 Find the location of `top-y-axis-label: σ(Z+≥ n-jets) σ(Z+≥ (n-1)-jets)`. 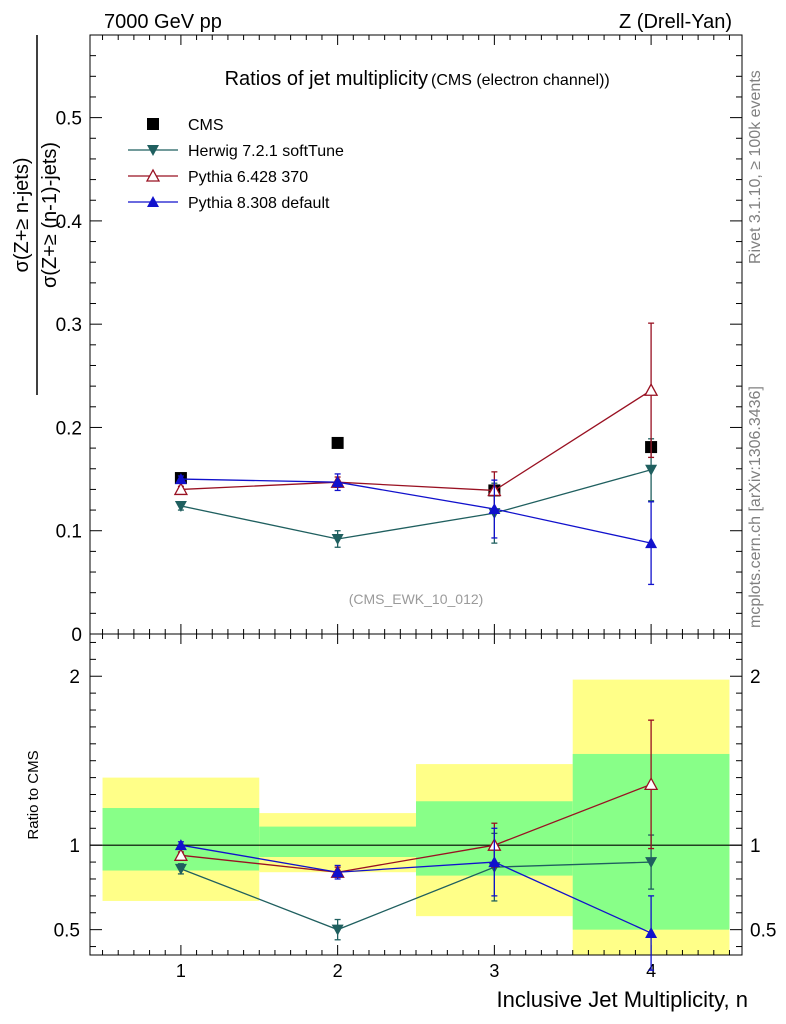

top-y-axis-label: σ(Z+≥ n-jets) σ(Z+≥ (n-1)-jets) is located at coordinates (36, 215).